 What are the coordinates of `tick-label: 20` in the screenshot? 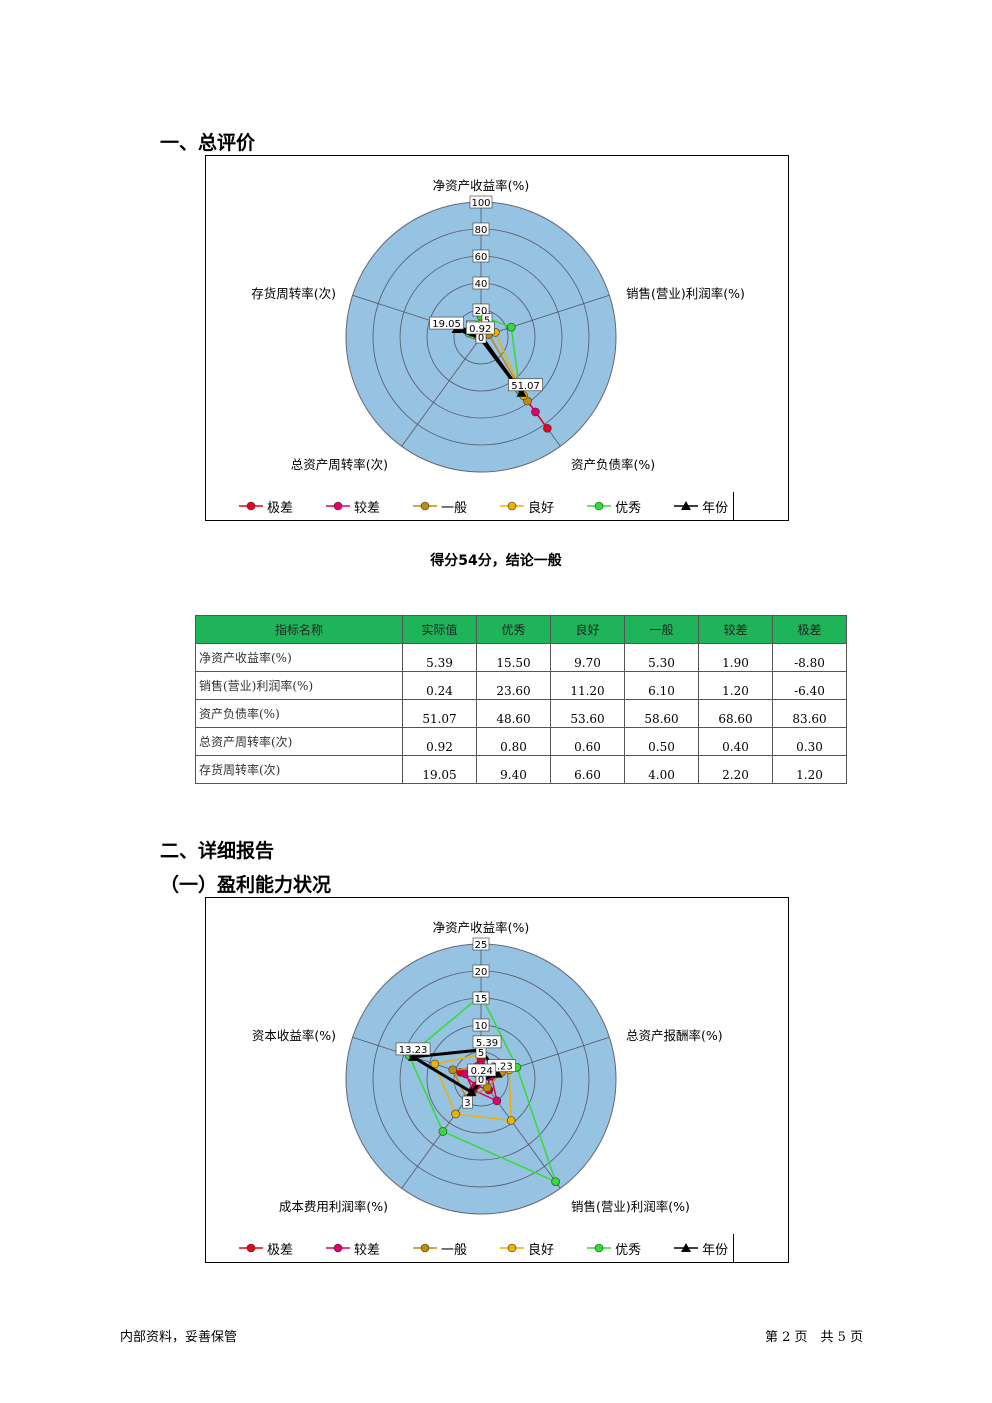 It's located at (481, 972).